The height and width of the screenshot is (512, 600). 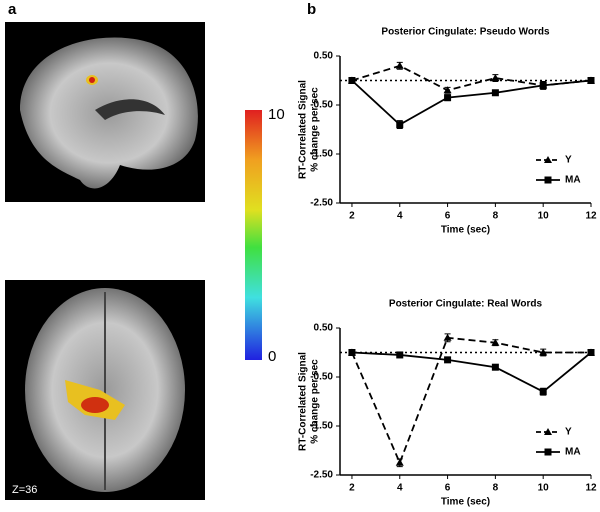 What do you see at coordinates (272, 356) in the screenshot?
I see `colorbar-label: 0` at bounding box center [272, 356].